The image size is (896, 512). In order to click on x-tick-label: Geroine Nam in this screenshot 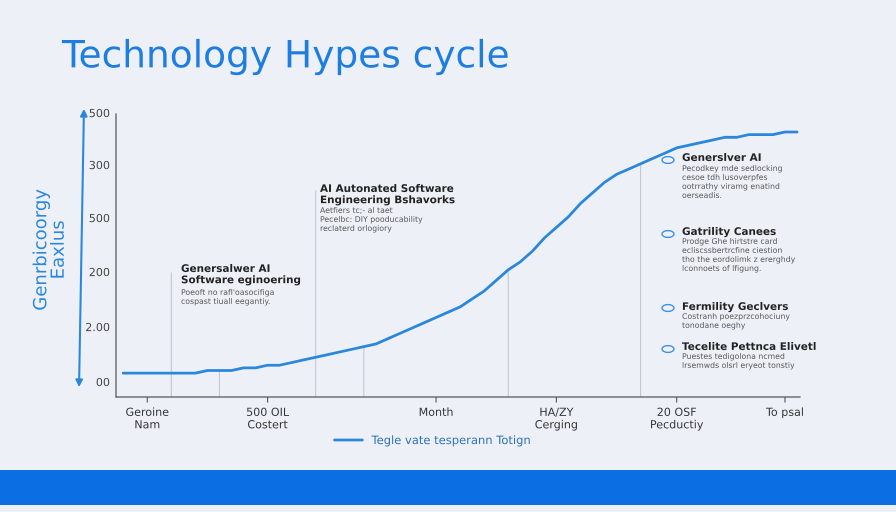, I will do `click(147, 417)`.